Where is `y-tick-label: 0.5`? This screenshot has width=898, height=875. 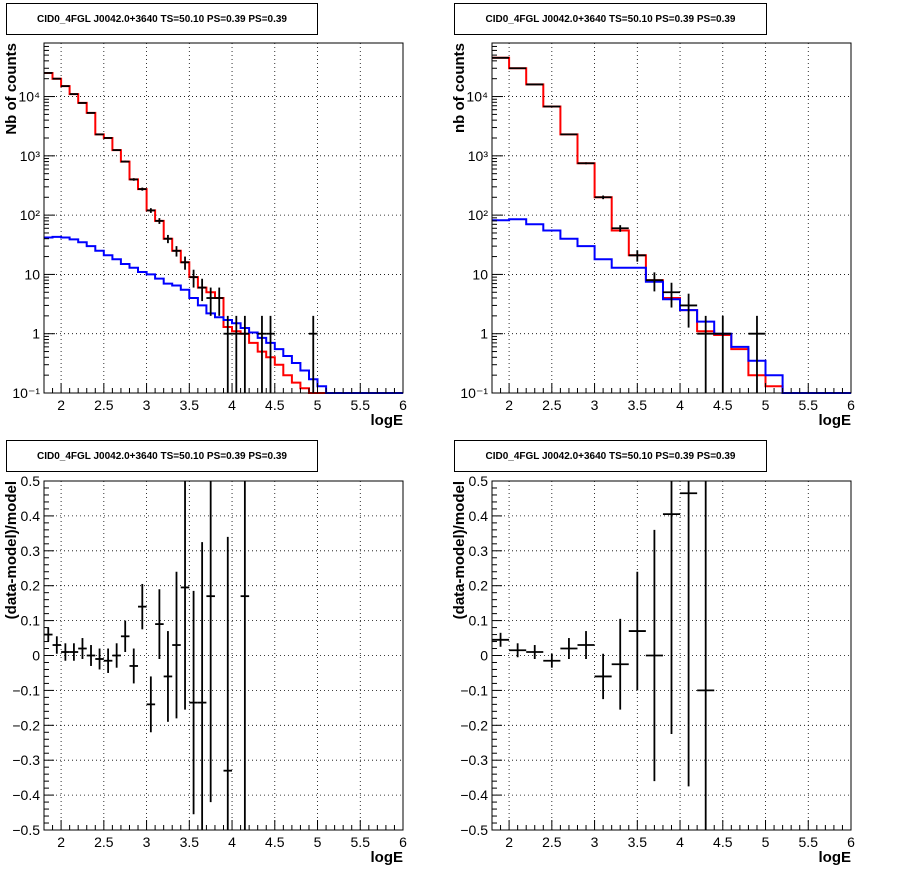
y-tick-label: 0.5 is located at coordinates (479, 481).